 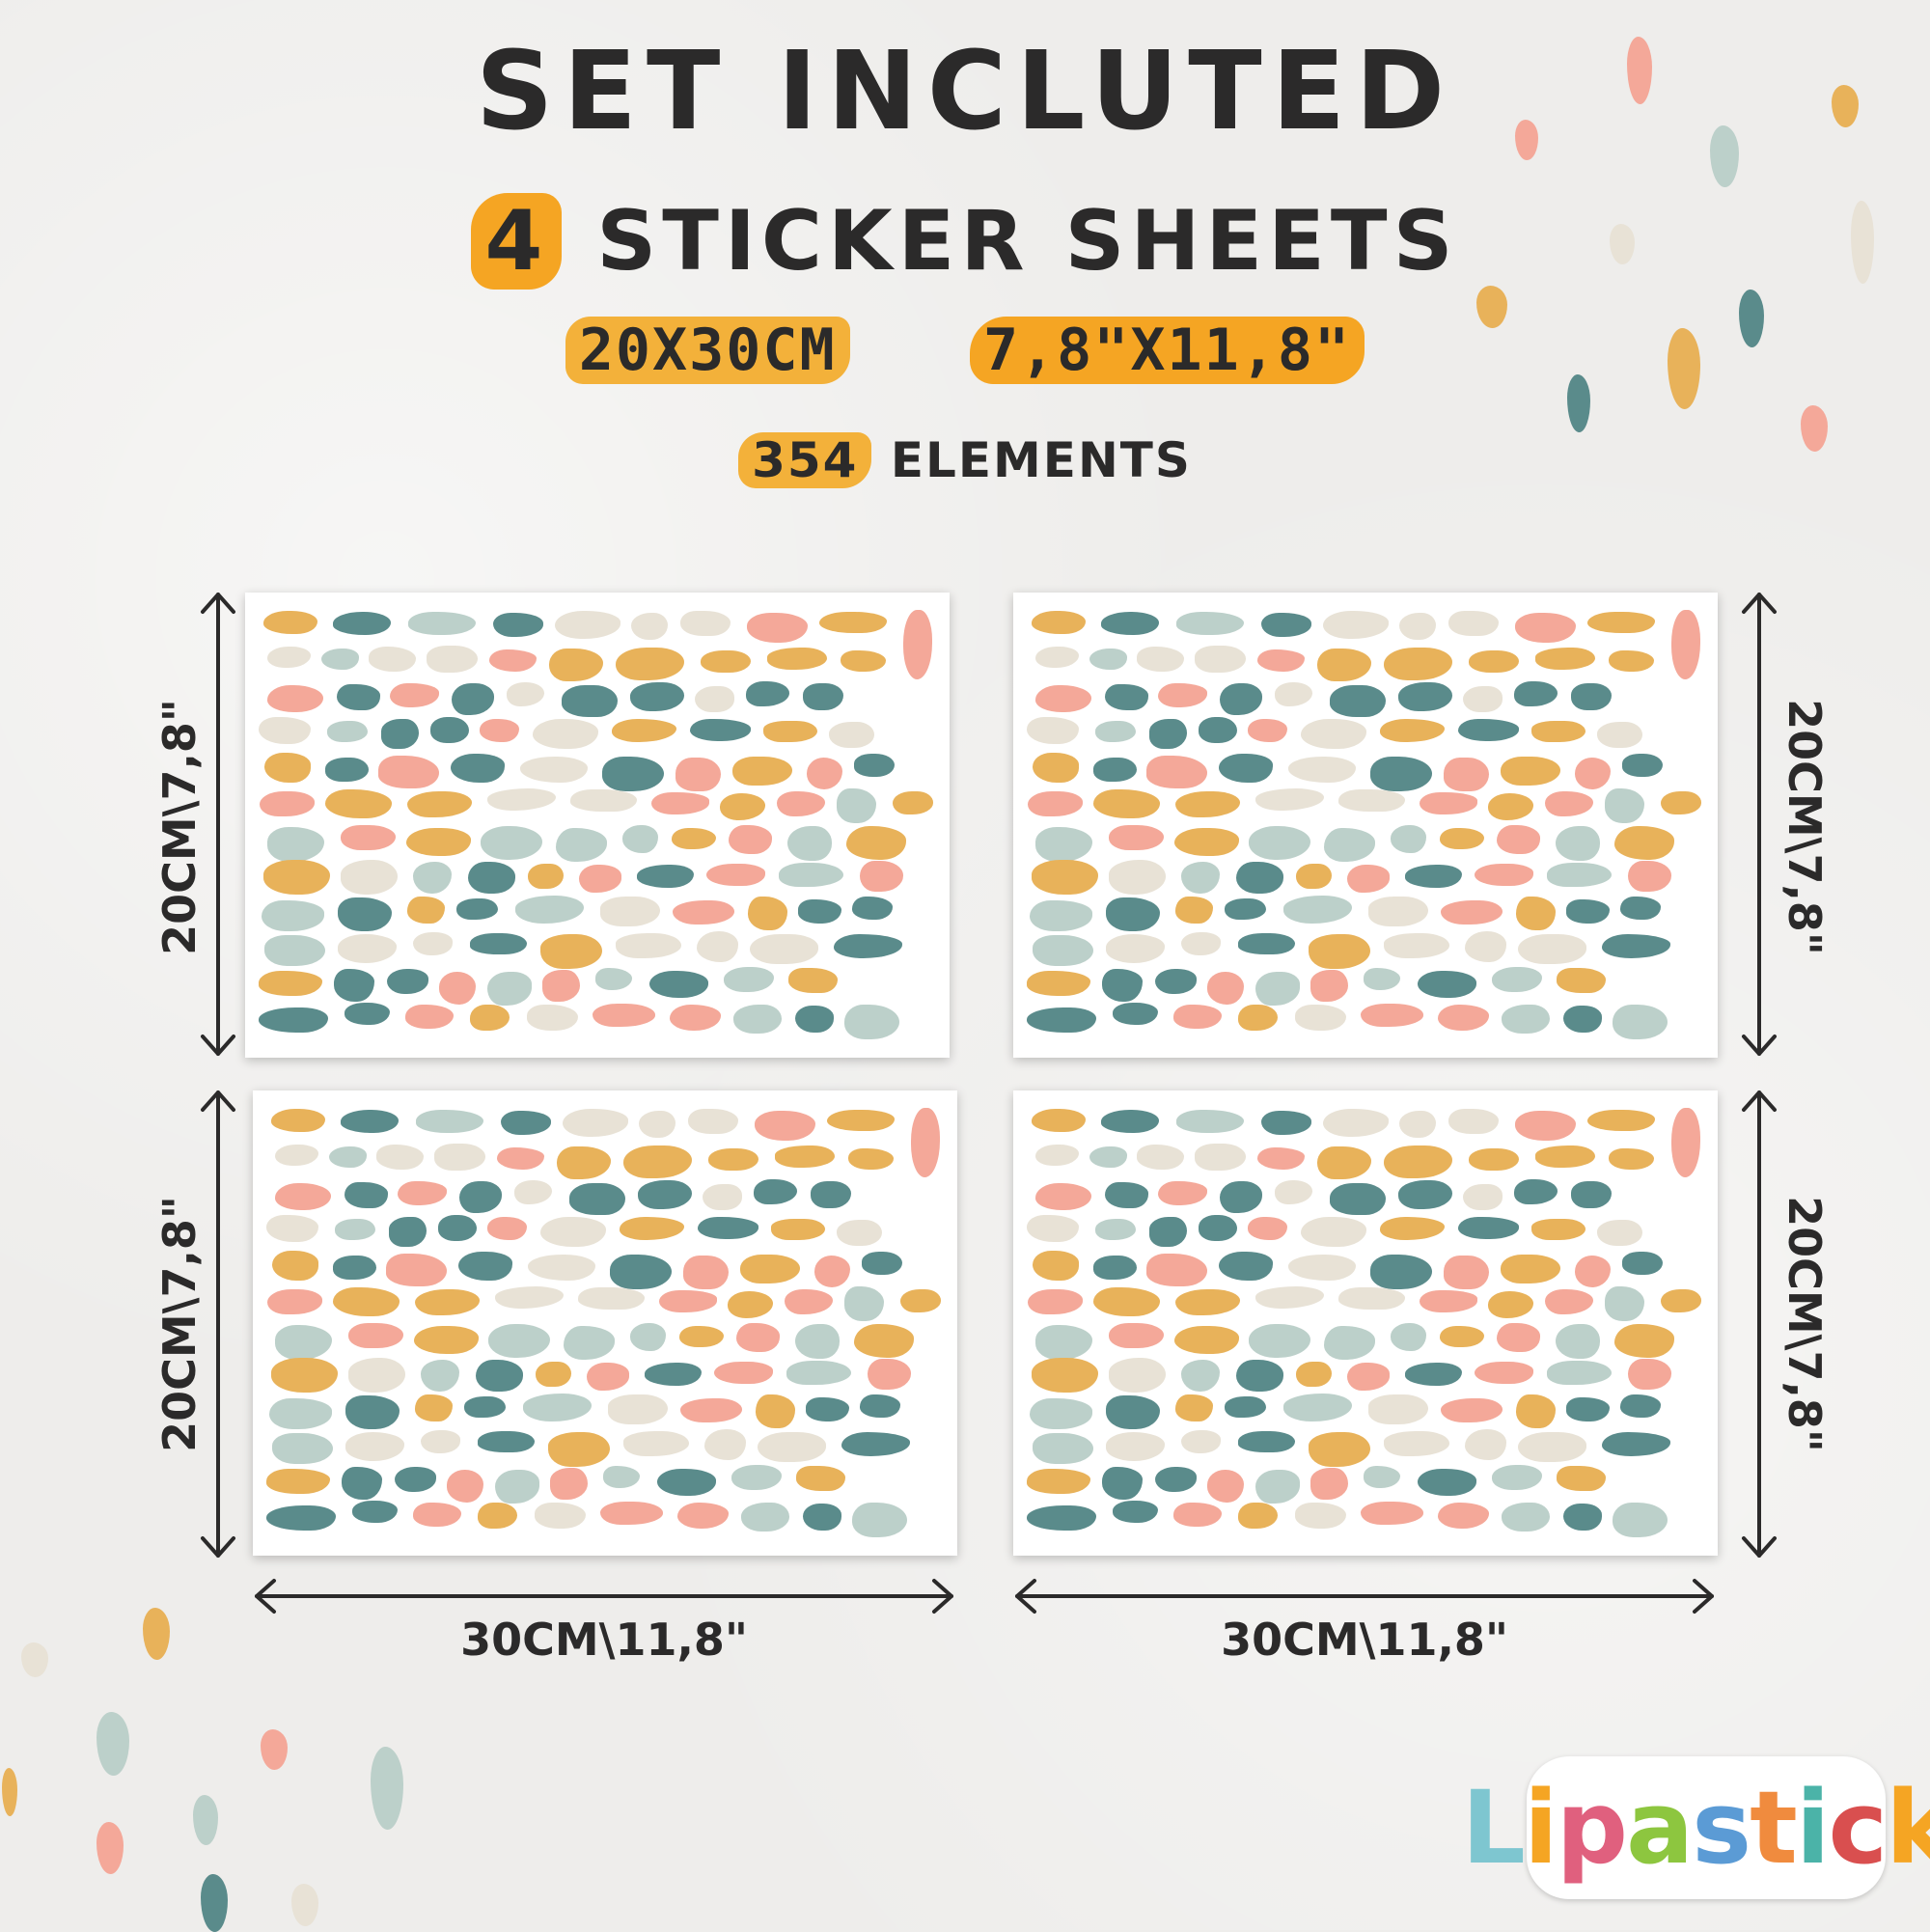 What do you see at coordinates (1858, 1828) in the screenshot?
I see `logo-letter: c` at bounding box center [1858, 1828].